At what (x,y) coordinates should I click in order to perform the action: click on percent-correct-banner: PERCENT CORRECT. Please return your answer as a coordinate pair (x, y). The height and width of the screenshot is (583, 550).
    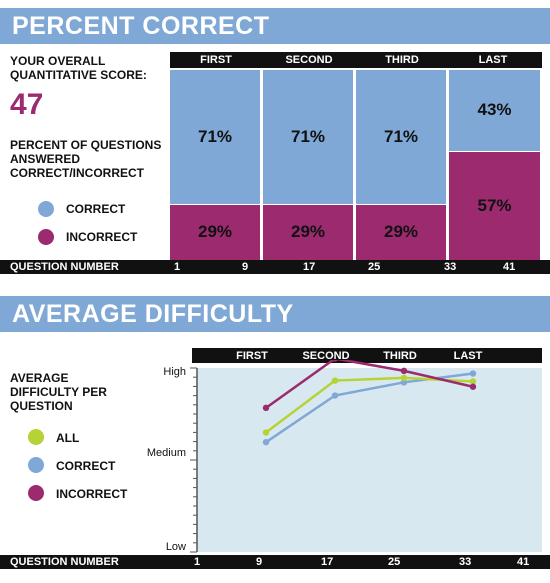
    Looking at the image, I should click on (275, 26).